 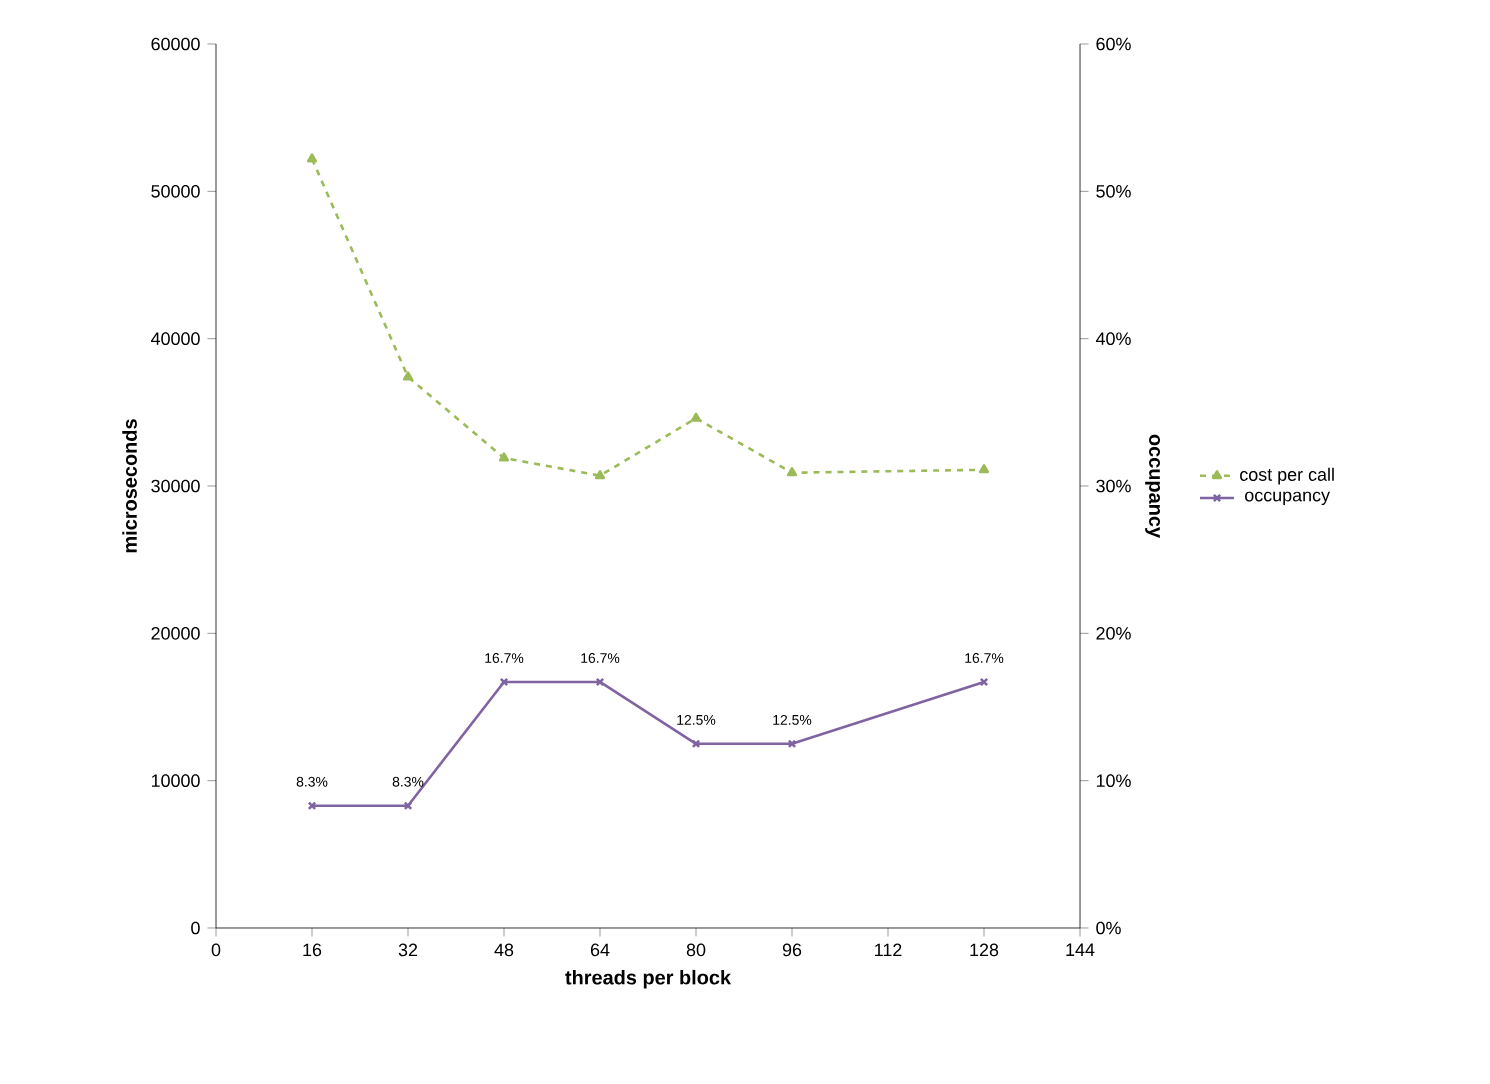 I want to click on x-tick-label: 16, so click(x=312, y=950).